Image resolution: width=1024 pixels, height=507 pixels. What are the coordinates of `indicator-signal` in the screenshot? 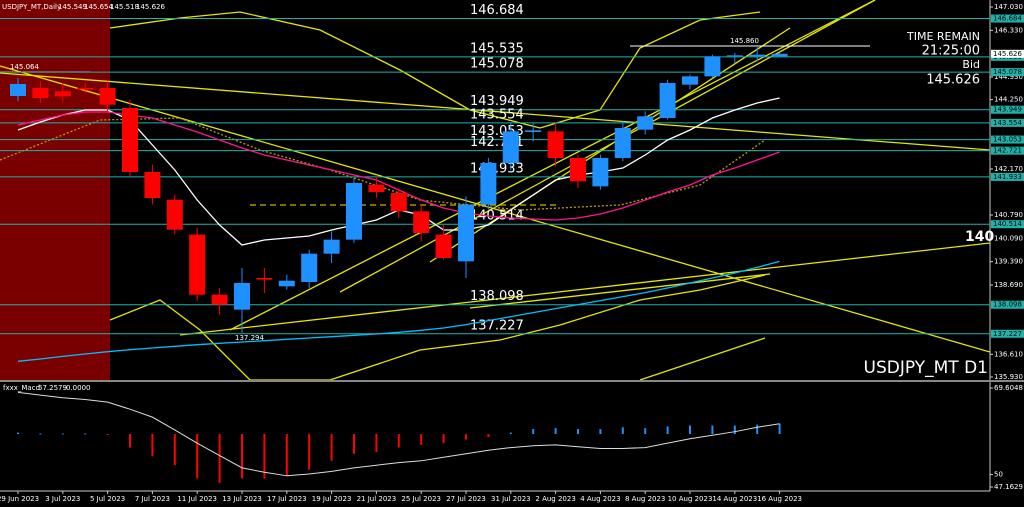 It's located at (398, 434).